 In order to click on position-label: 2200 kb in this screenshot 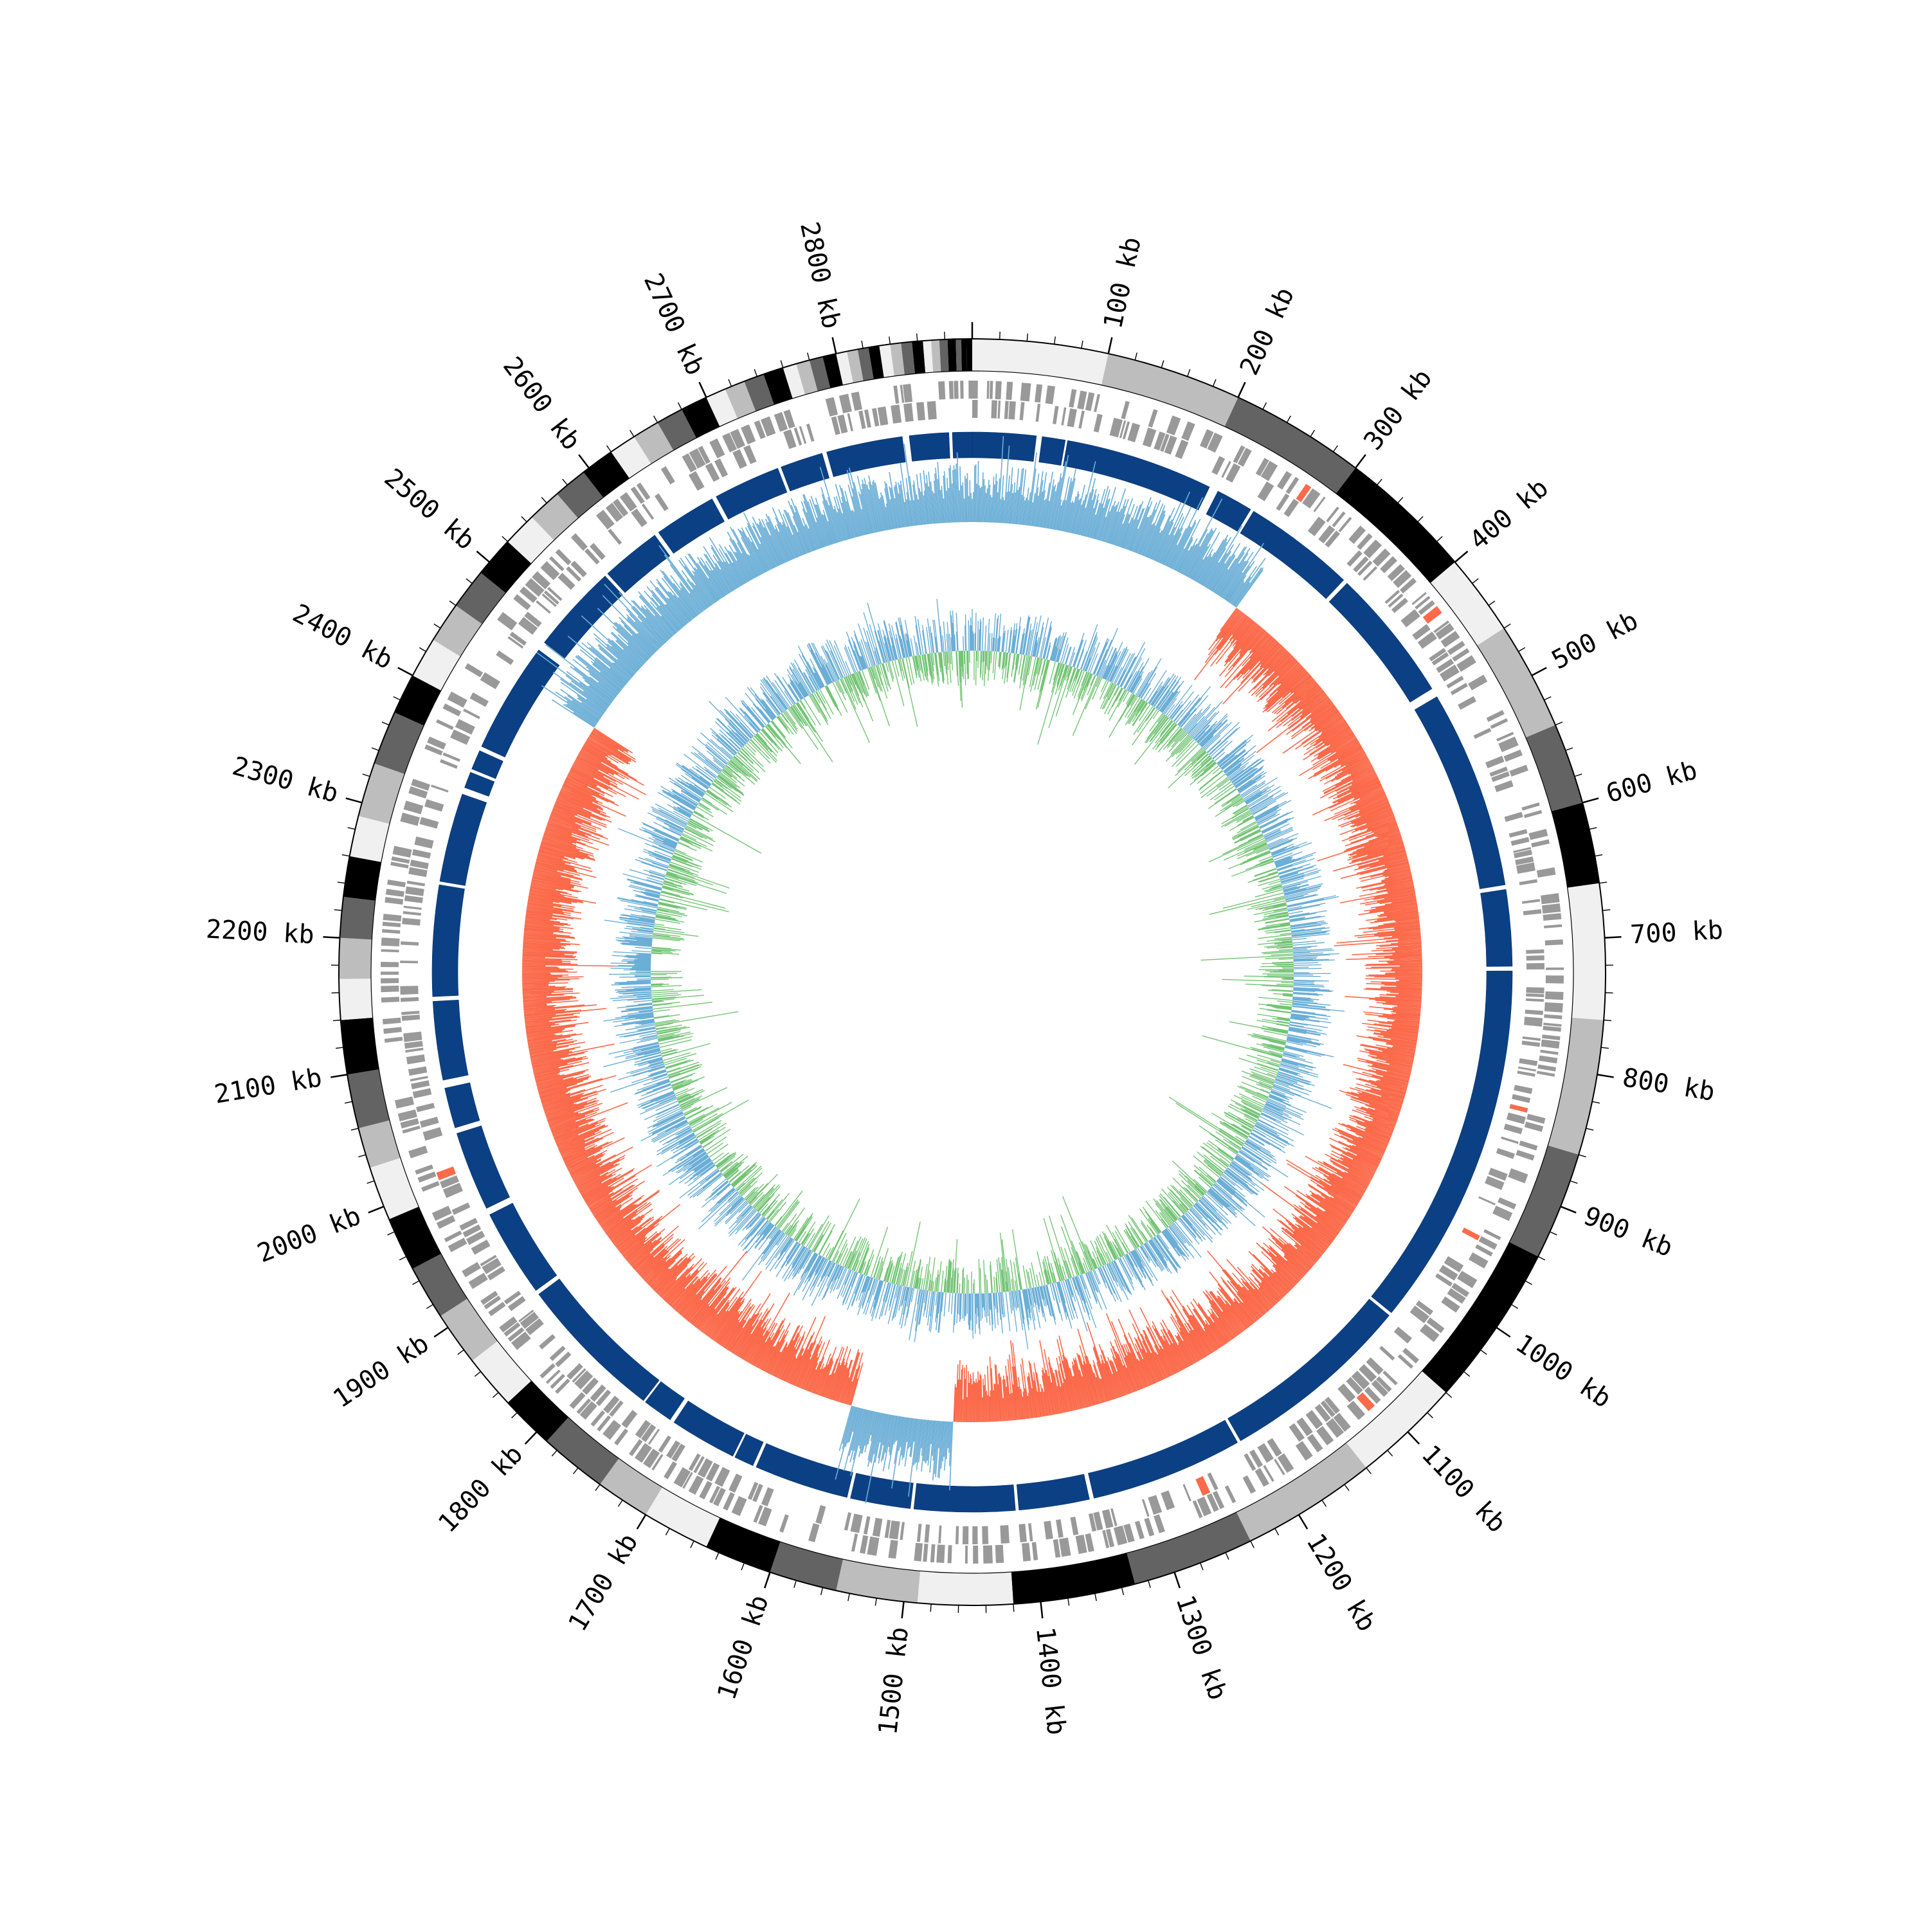, I will do `click(260, 932)`.